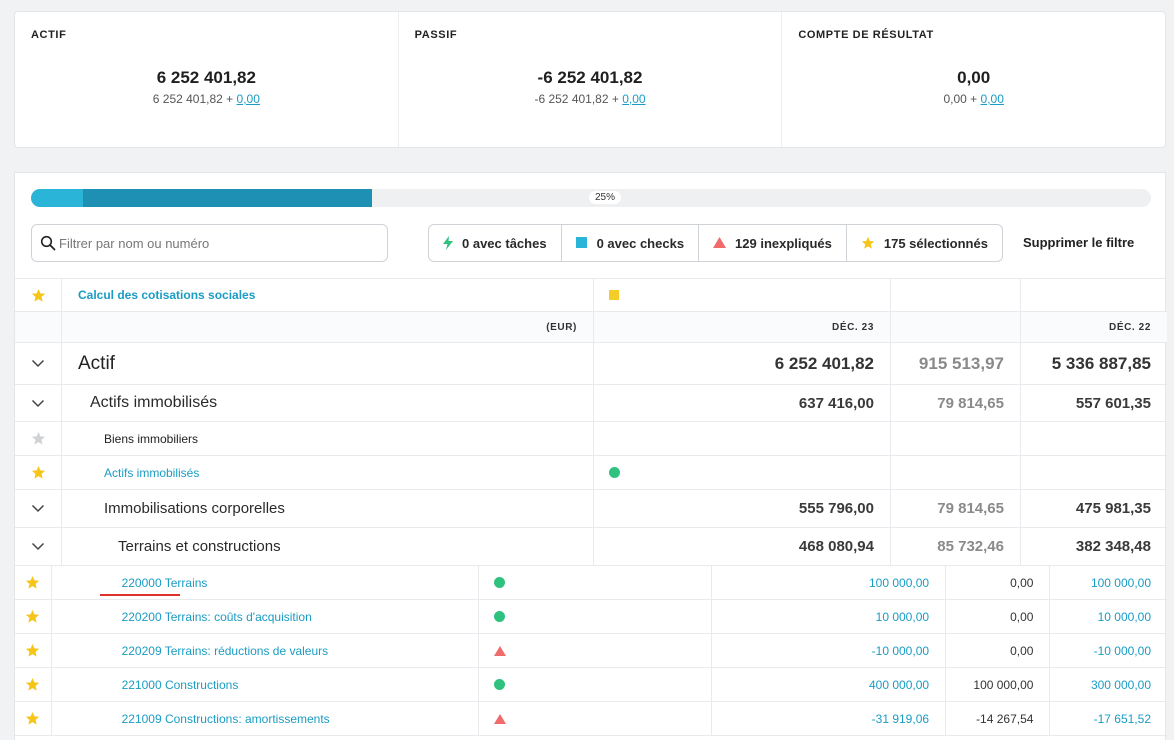 The width and height of the screenshot is (1174, 740). What do you see at coordinates (48, 243) in the screenshot?
I see `search-icon` at bounding box center [48, 243].